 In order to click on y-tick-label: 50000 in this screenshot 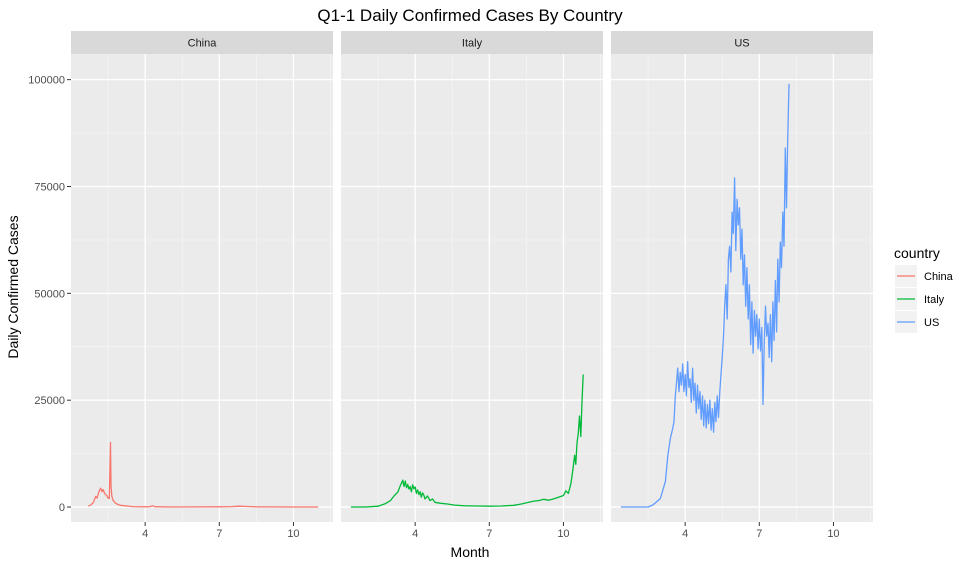, I will do `click(49, 294)`.